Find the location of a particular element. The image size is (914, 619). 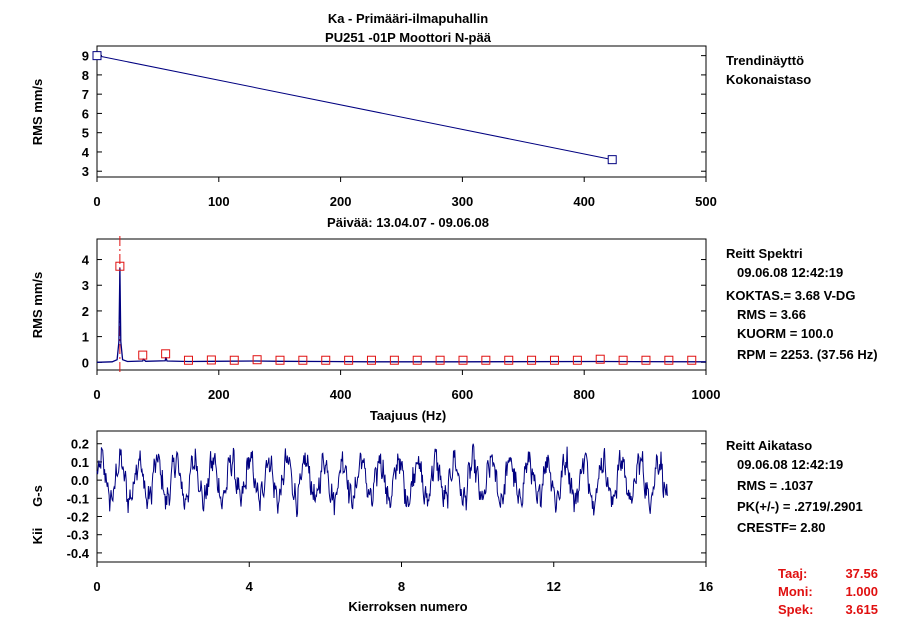

waveform-y-axis-label: G-s is located at coordinates (37, 496).